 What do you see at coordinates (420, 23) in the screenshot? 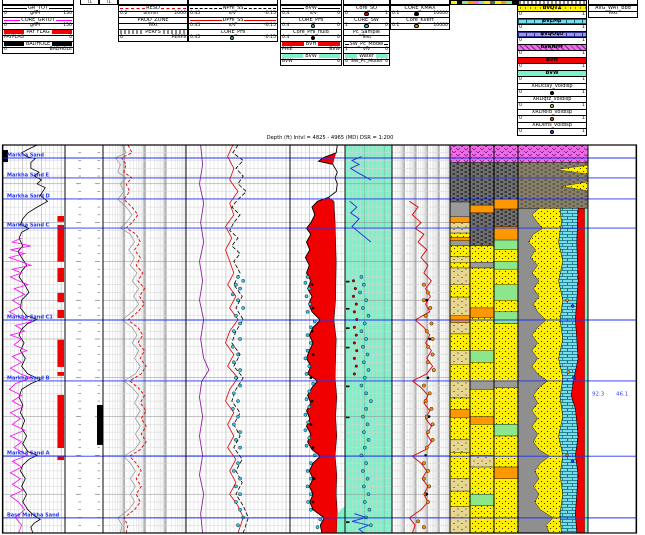
I see `header-entry-core-kvert: Core_Kvert 0.1 10000` at bounding box center [420, 23].